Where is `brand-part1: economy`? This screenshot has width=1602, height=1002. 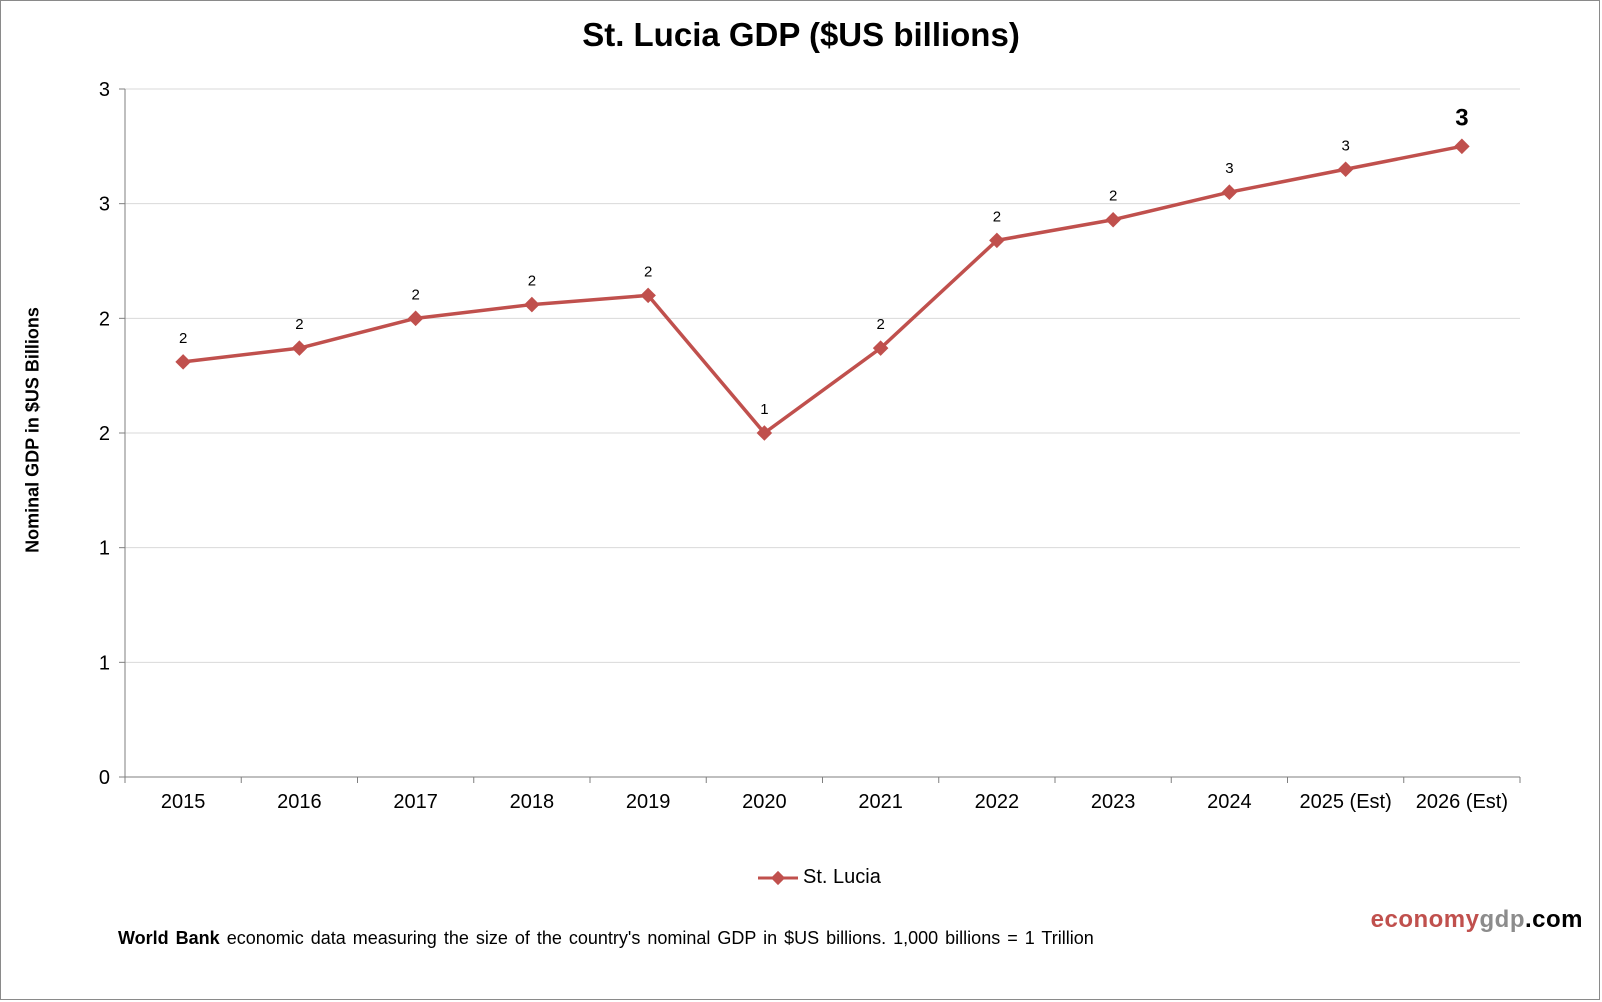
brand-part1: economy is located at coordinates (1425, 919).